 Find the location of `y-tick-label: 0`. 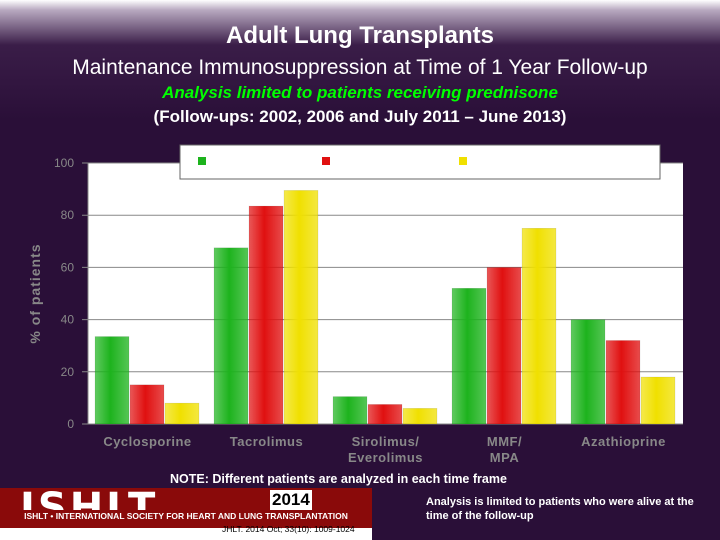

y-tick-label: 0 is located at coordinates (70, 424).